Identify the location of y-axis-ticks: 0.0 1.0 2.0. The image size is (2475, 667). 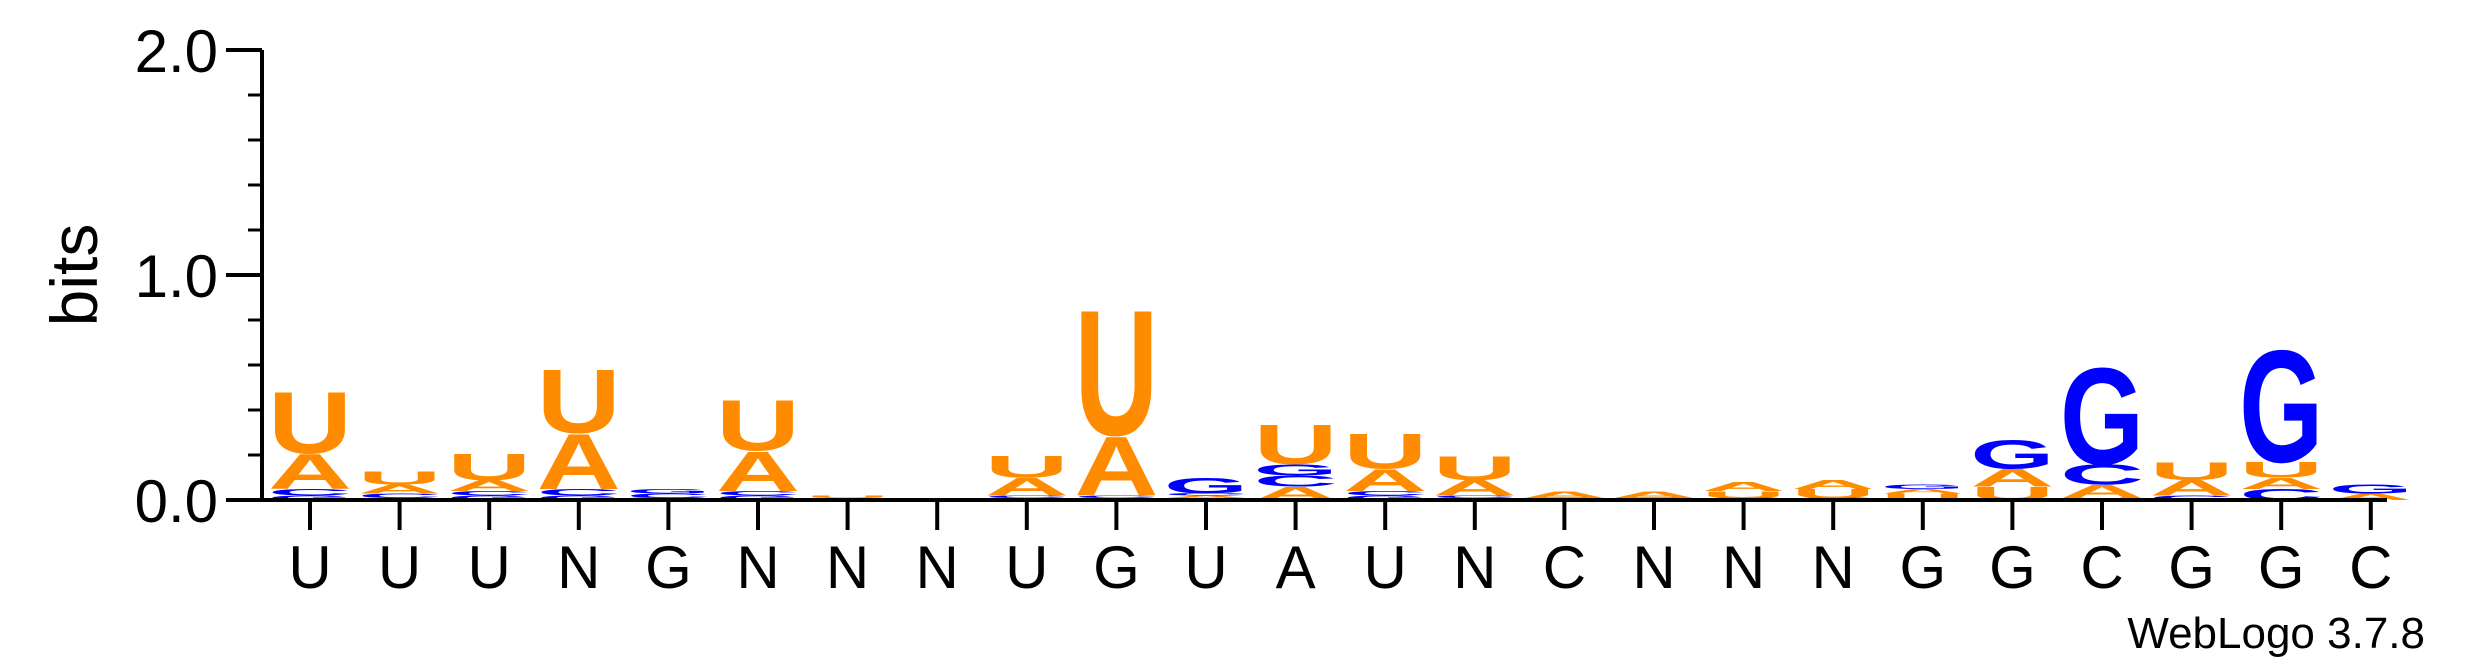
(198, 276).